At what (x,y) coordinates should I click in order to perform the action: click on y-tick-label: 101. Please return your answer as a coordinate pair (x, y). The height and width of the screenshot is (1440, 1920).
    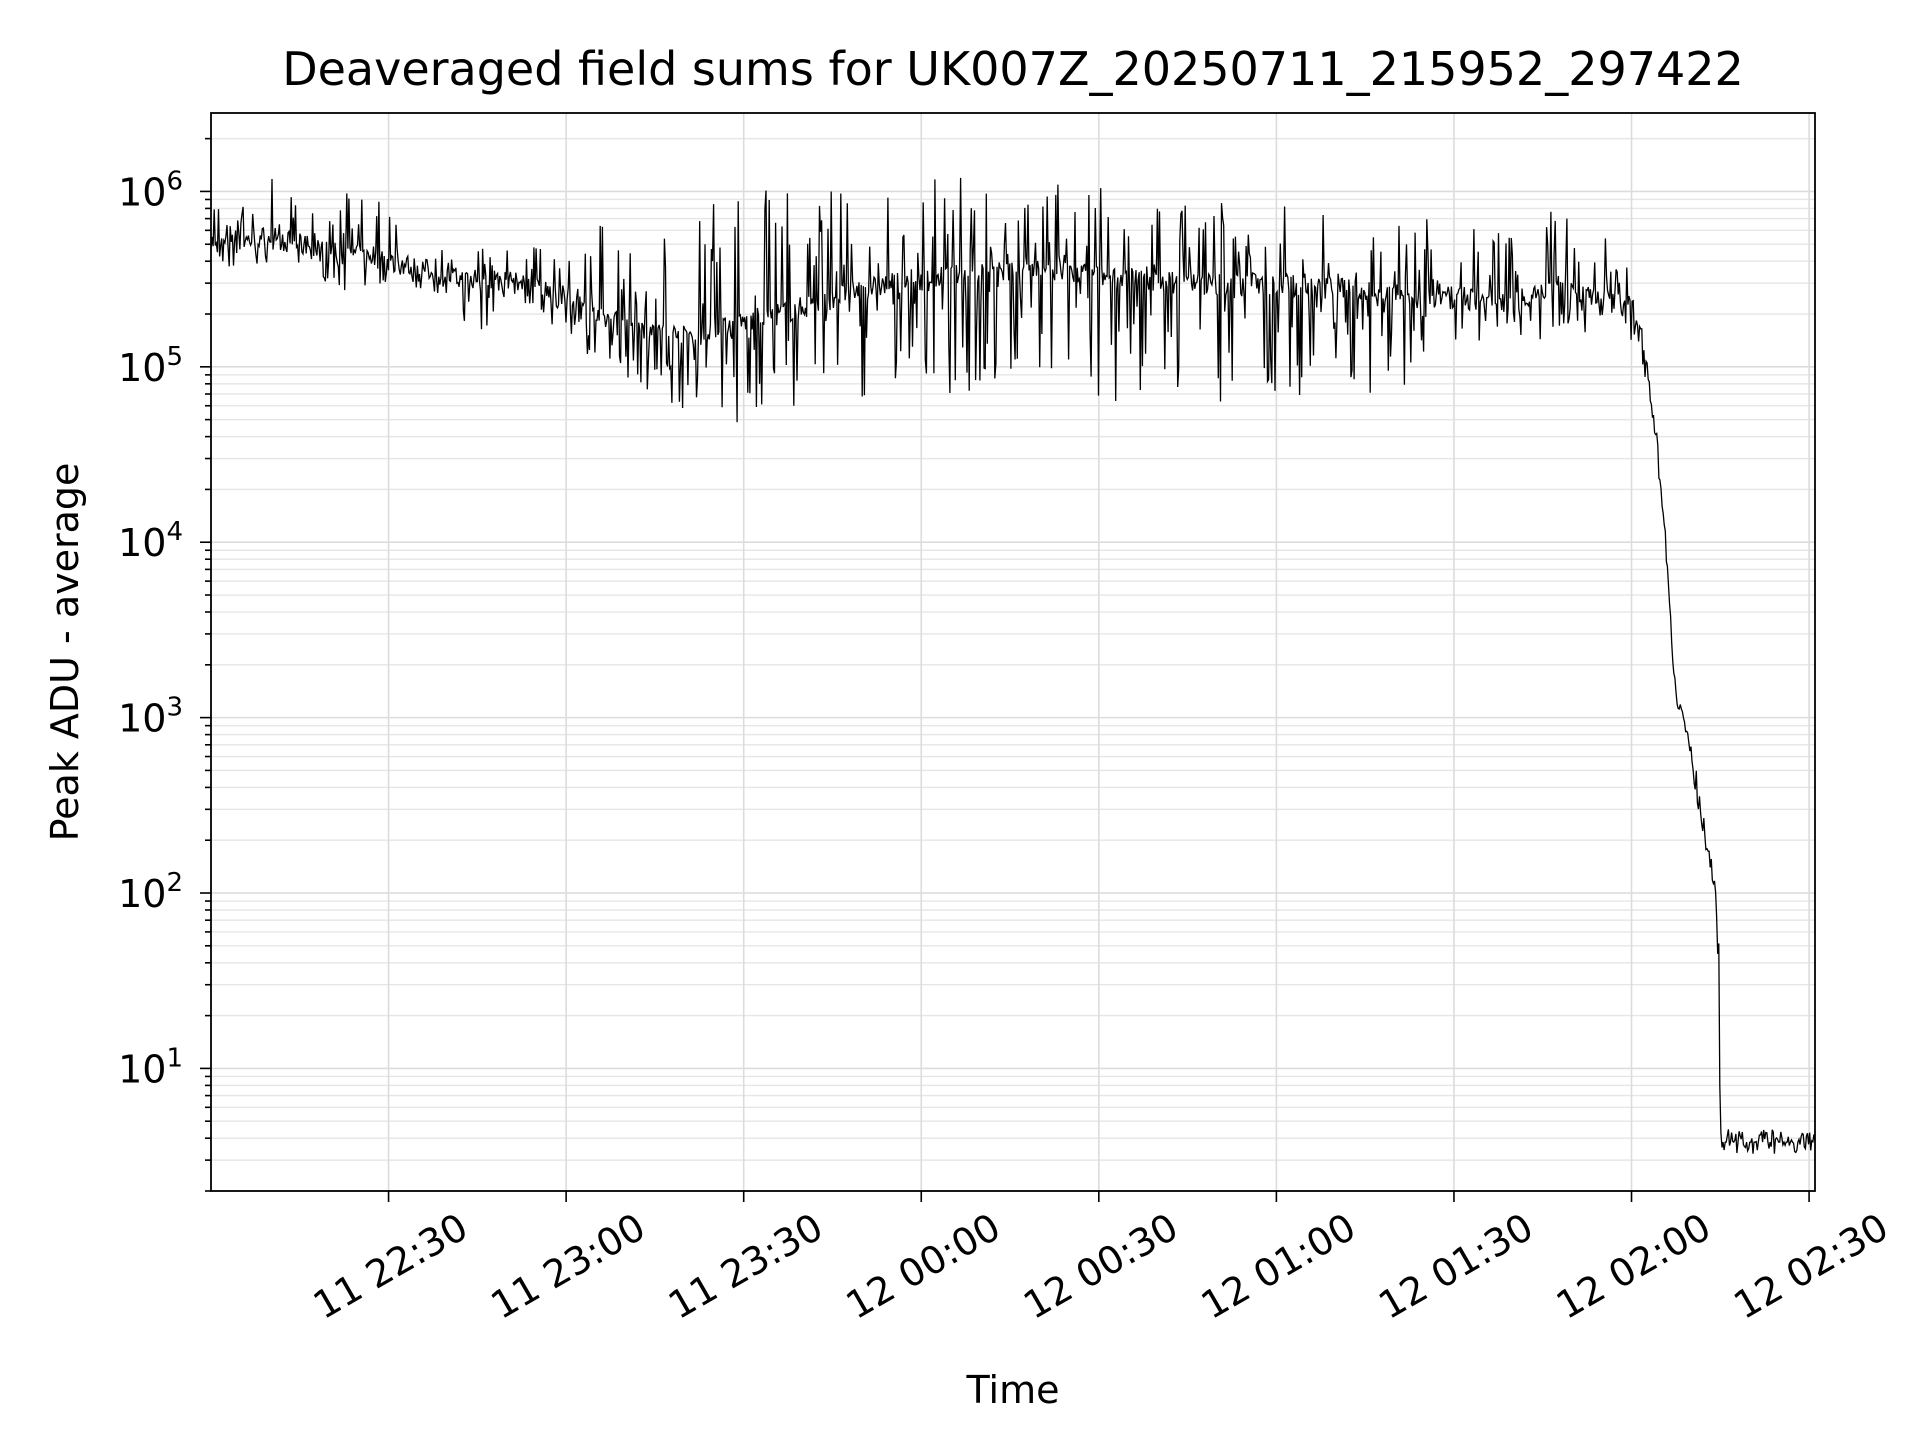
    Looking at the image, I should click on (150, 1067).